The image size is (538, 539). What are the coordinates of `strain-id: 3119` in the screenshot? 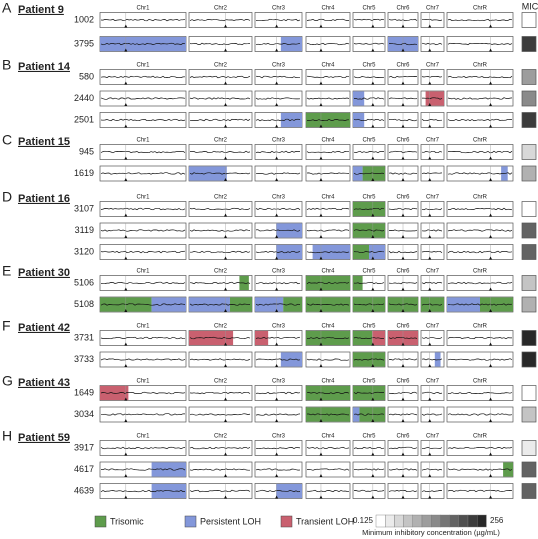 It's located at (84, 230).